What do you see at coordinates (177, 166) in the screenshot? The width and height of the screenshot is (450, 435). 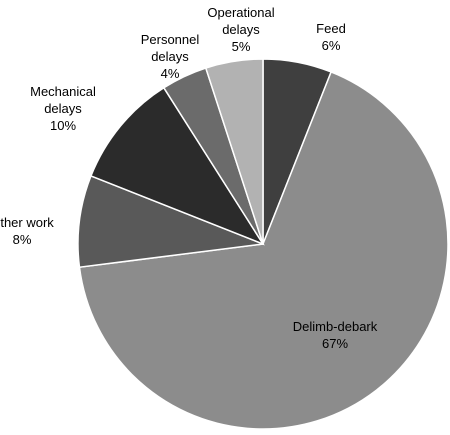 I see `pie-slice-mechanical-delays` at bounding box center [177, 166].